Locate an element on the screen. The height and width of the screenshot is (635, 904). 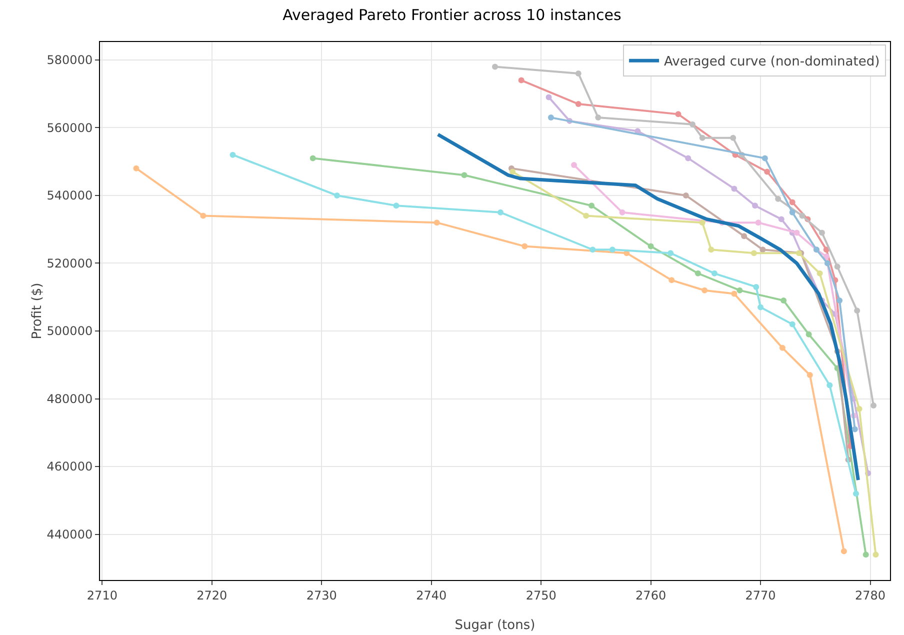
x-axis-title: Sugar (tons) is located at coordinates (495, 625).